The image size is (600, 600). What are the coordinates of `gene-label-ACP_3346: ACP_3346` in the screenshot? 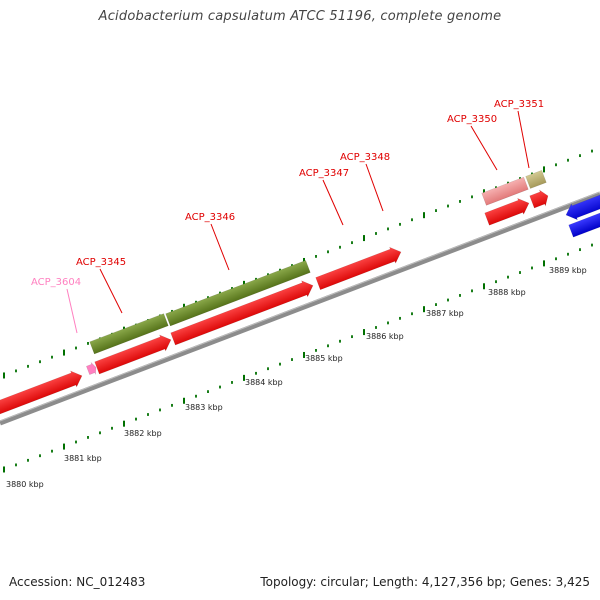 It's located at (210, 217).